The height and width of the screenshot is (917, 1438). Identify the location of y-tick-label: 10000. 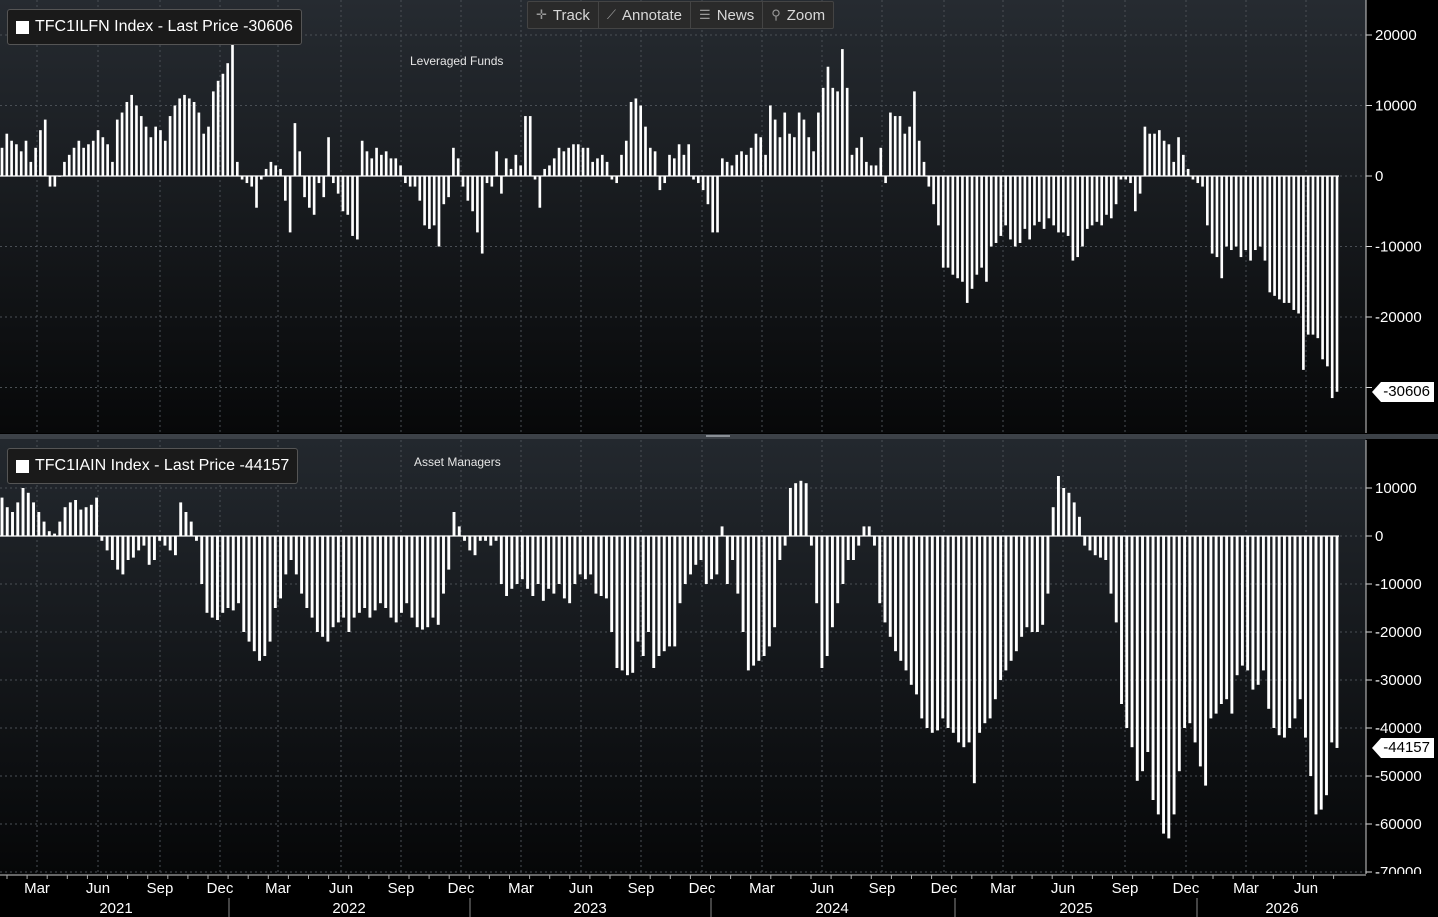
(1396, 106).